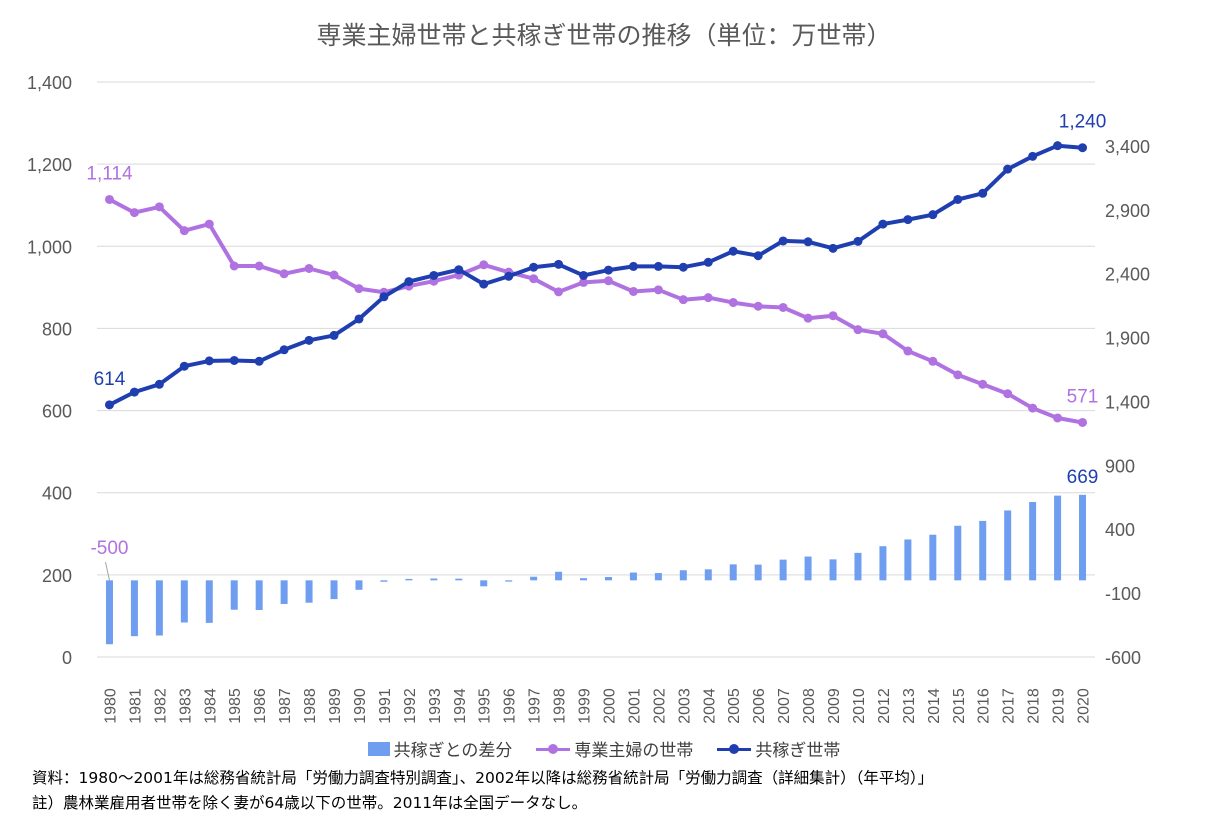 Image resolution: width=1208 pixels, height=832 pixels. What do you see at coordinates (604, 35) in the screenshot?
I see `chart-title: 専業主婦世帯と共稼ぎ世帯の推移（単位：万世帯）` at bounding box center [604, 35].